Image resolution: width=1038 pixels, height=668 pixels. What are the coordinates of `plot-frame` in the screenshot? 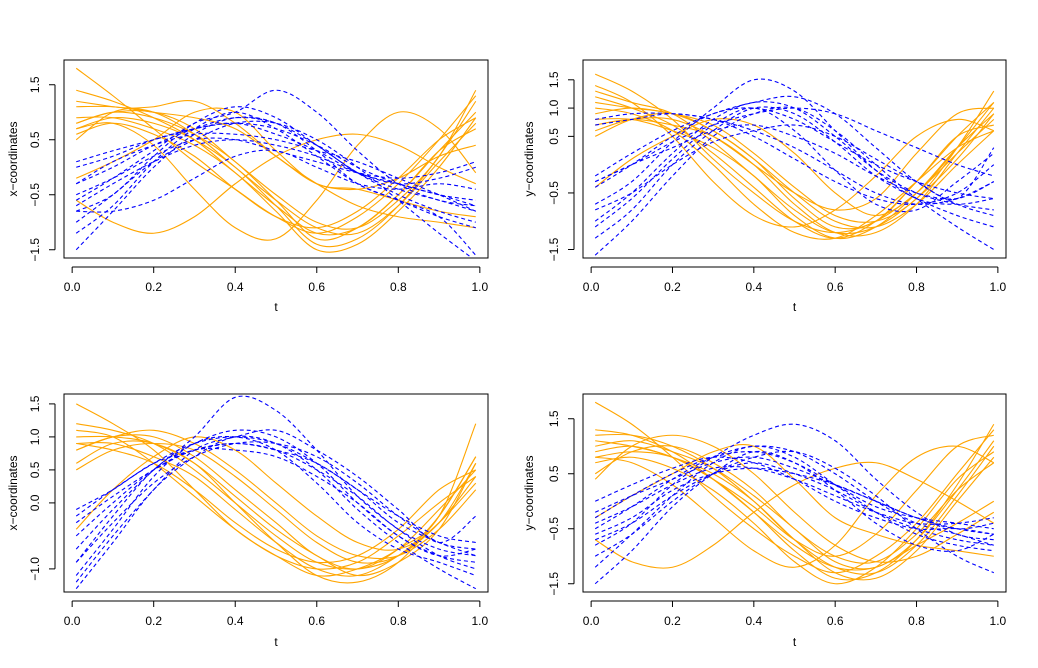 It's located at (276, 159).